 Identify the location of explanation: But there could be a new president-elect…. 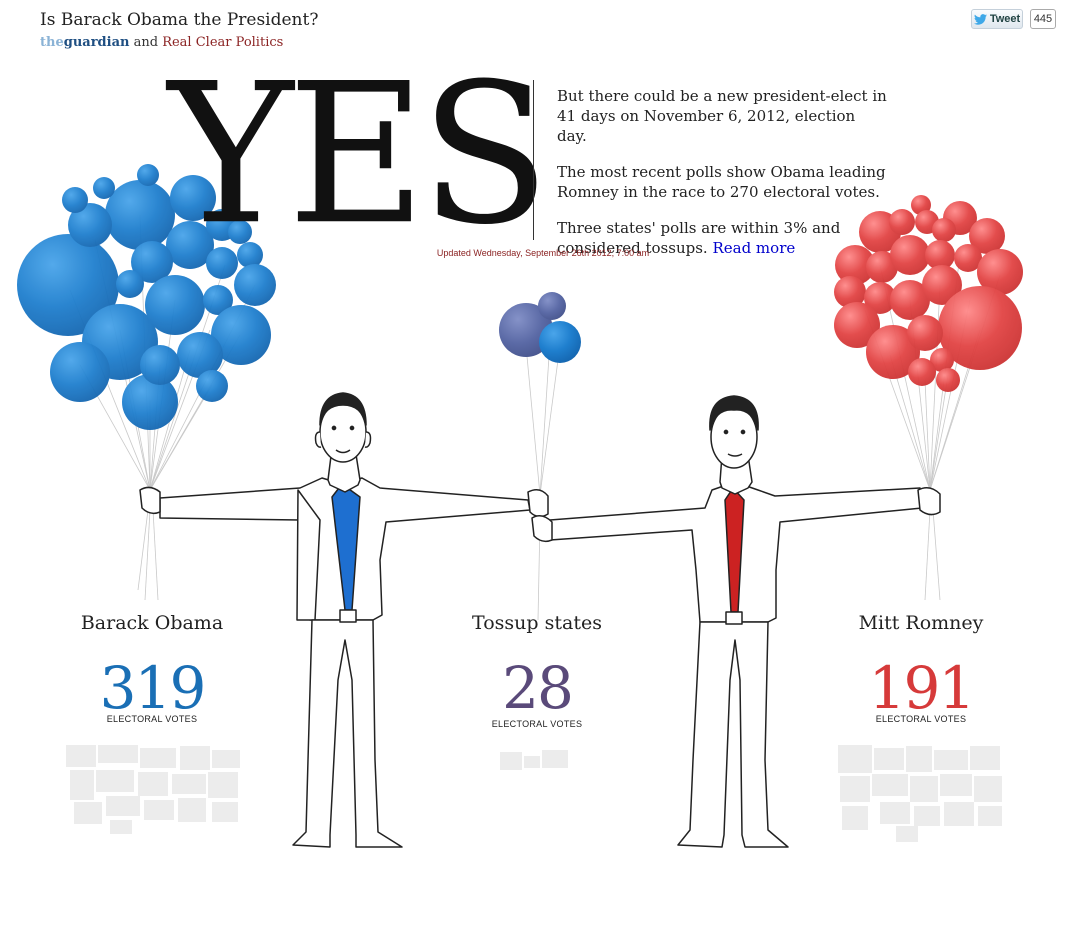
(722, 180).